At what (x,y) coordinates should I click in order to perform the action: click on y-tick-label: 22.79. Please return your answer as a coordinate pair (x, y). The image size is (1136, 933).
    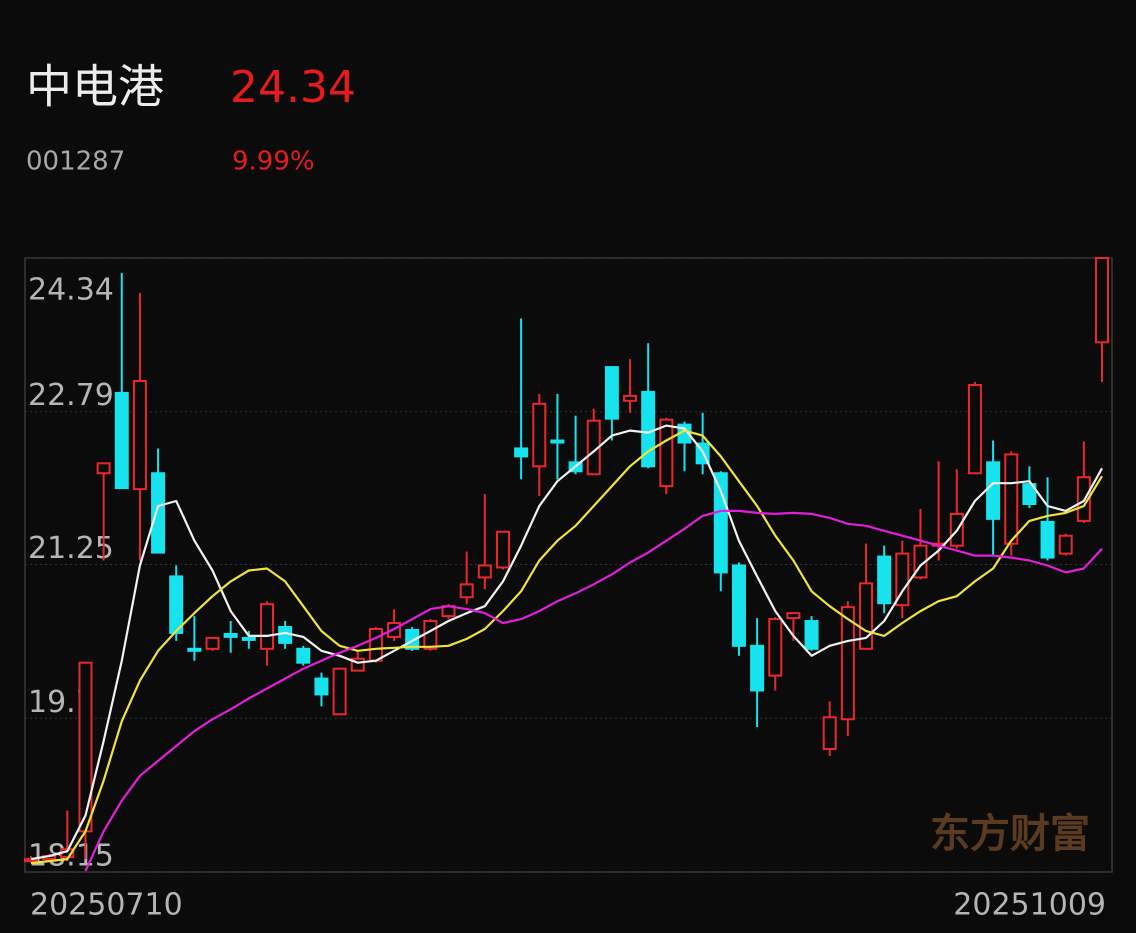
    Looking at the image, I should click on (71, 395).